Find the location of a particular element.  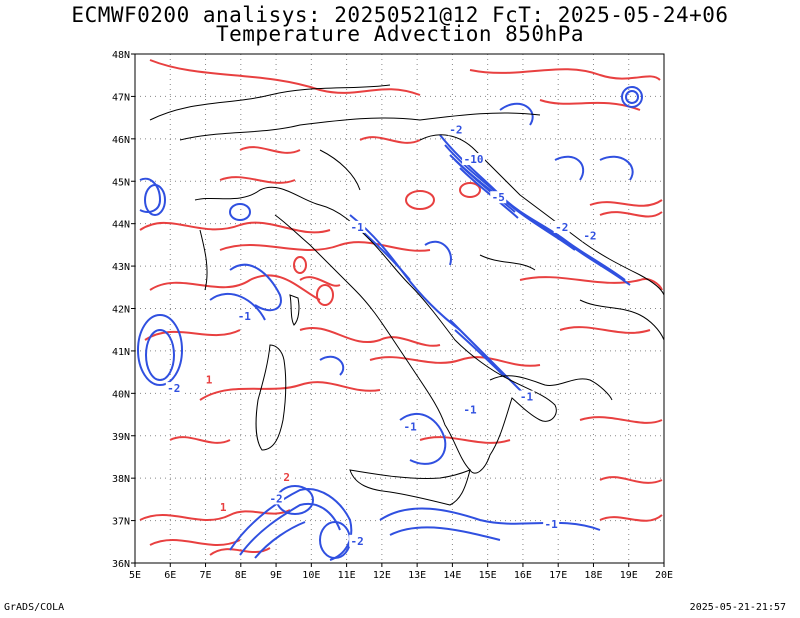

lat-tick-label: 48N is located at coordinates (121, 55).